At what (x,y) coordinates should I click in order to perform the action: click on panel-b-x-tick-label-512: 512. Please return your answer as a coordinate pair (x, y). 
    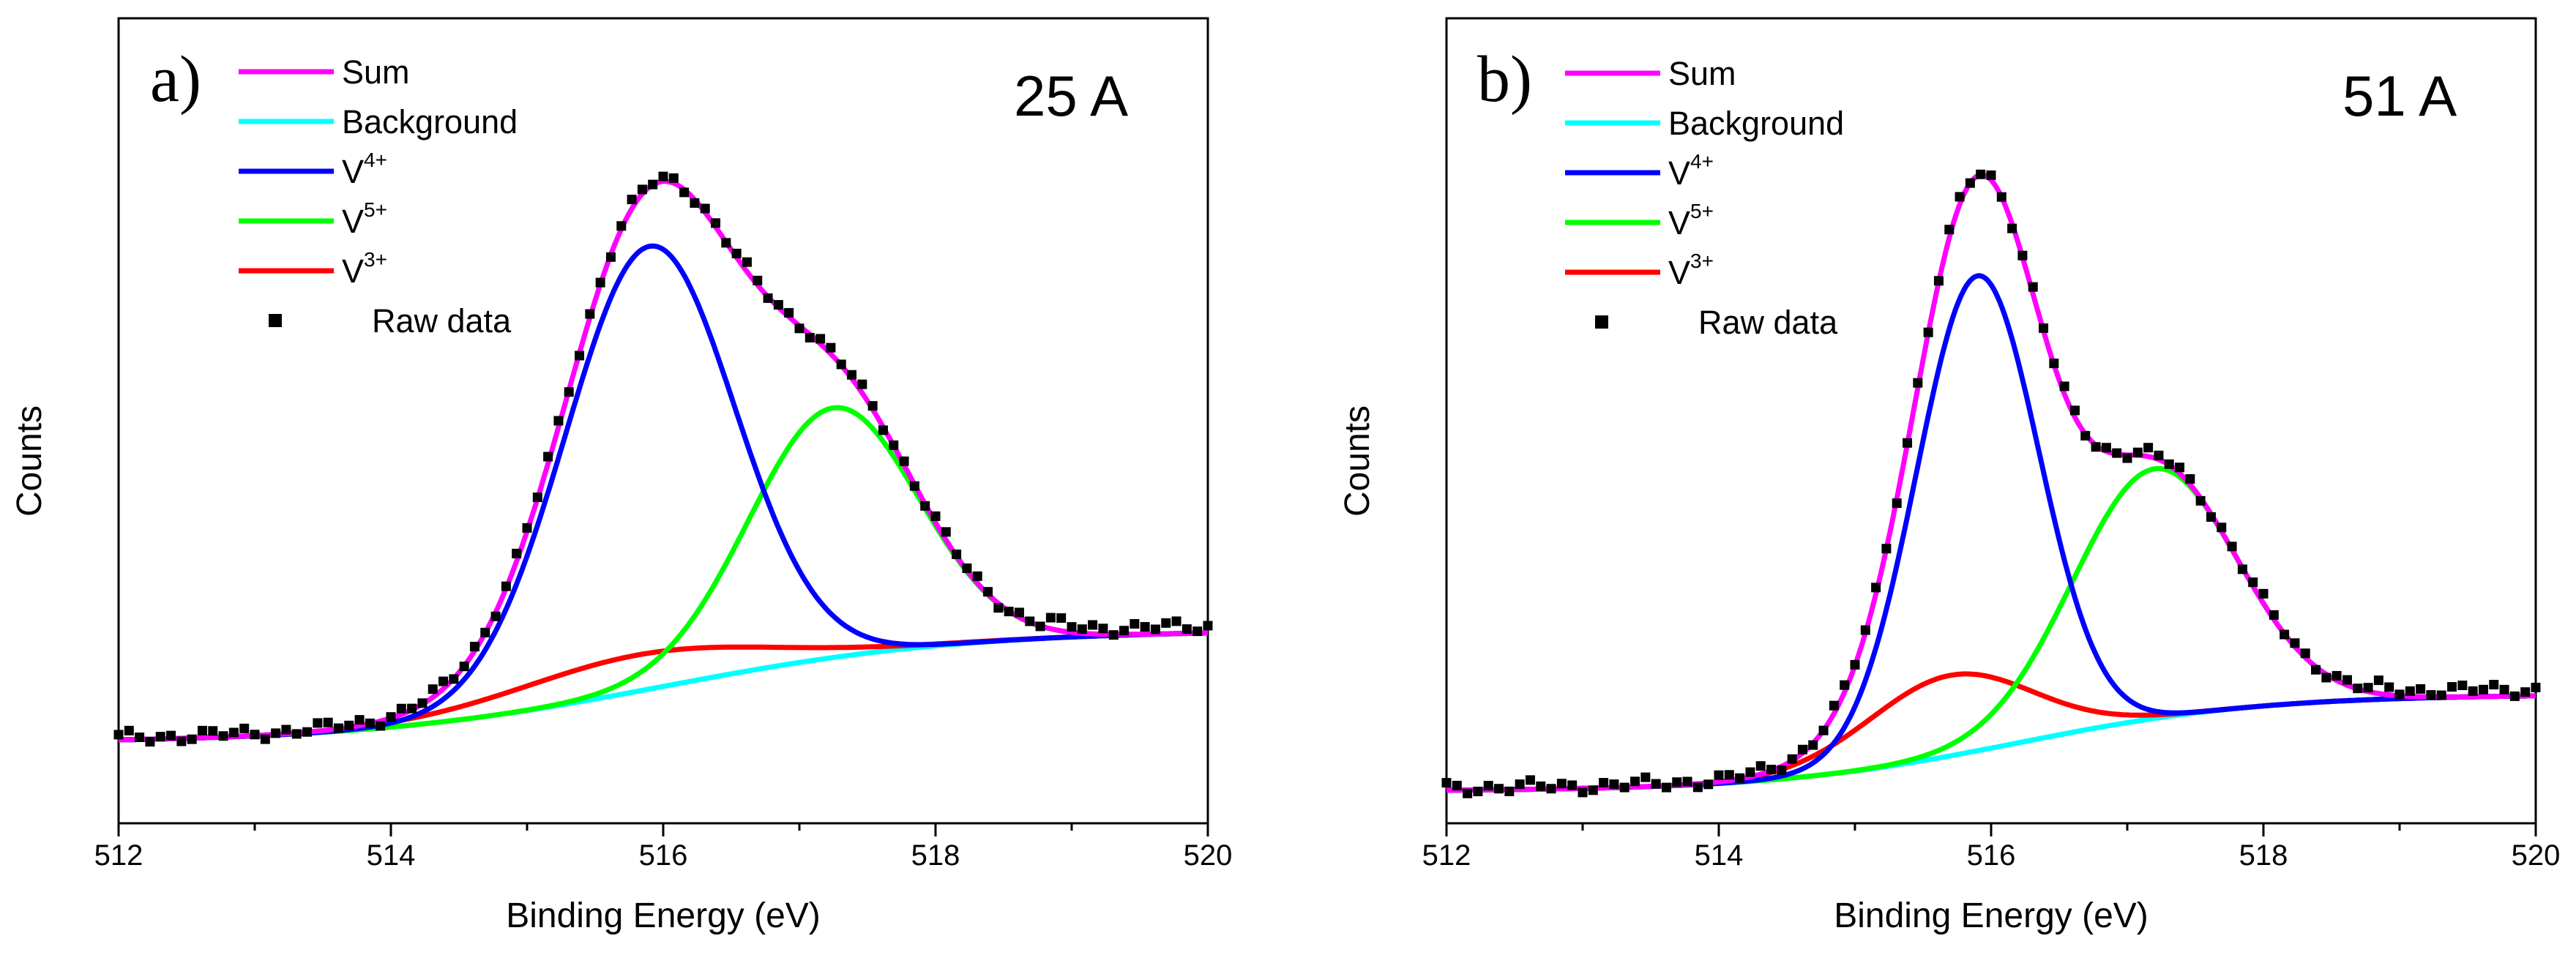
    Looking at the image, I should click on (1446, 855).